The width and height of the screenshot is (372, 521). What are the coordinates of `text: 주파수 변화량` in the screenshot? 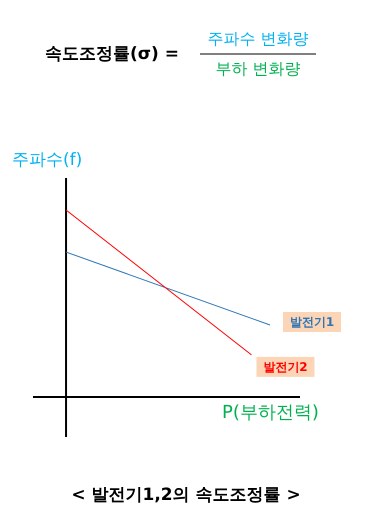 It's located at (258, 38).